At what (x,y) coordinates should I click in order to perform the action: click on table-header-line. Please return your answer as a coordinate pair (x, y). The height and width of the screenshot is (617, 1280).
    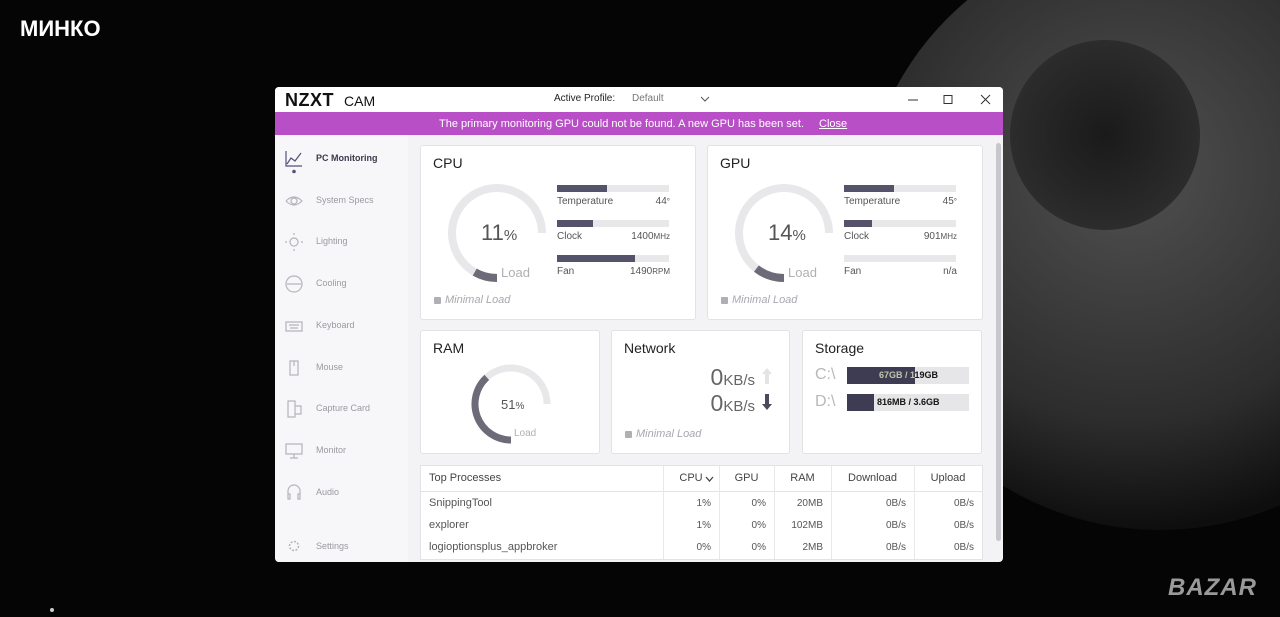
    Looking at the image, I should click on (701, 491).